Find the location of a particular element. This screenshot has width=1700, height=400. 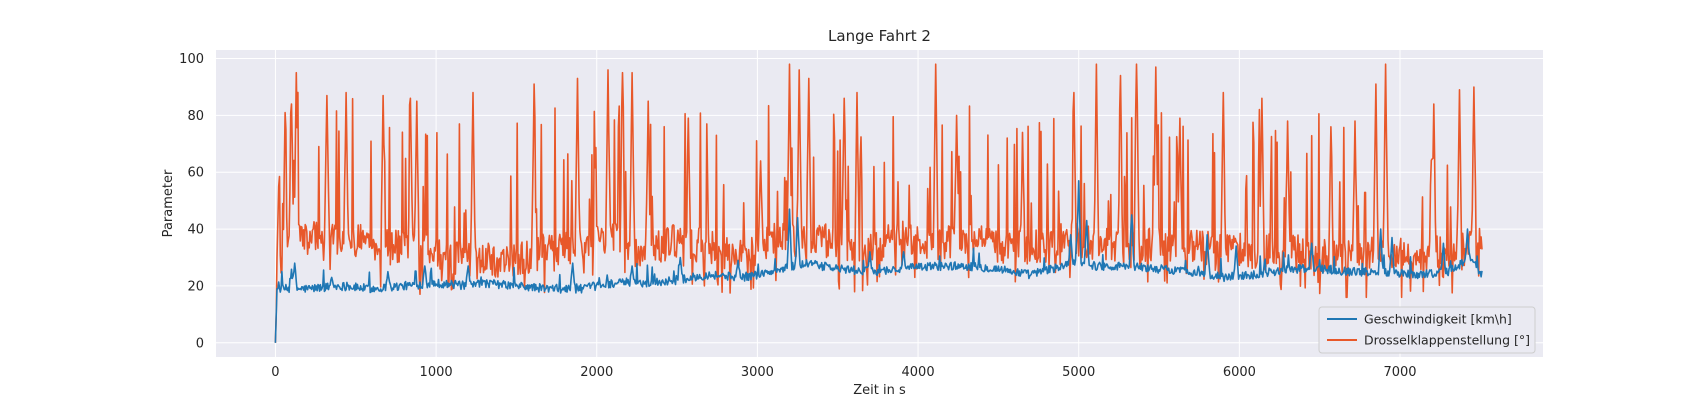

y-tick-labels: 0 20 40 60 80 100 is located at coordinates (191, 201).